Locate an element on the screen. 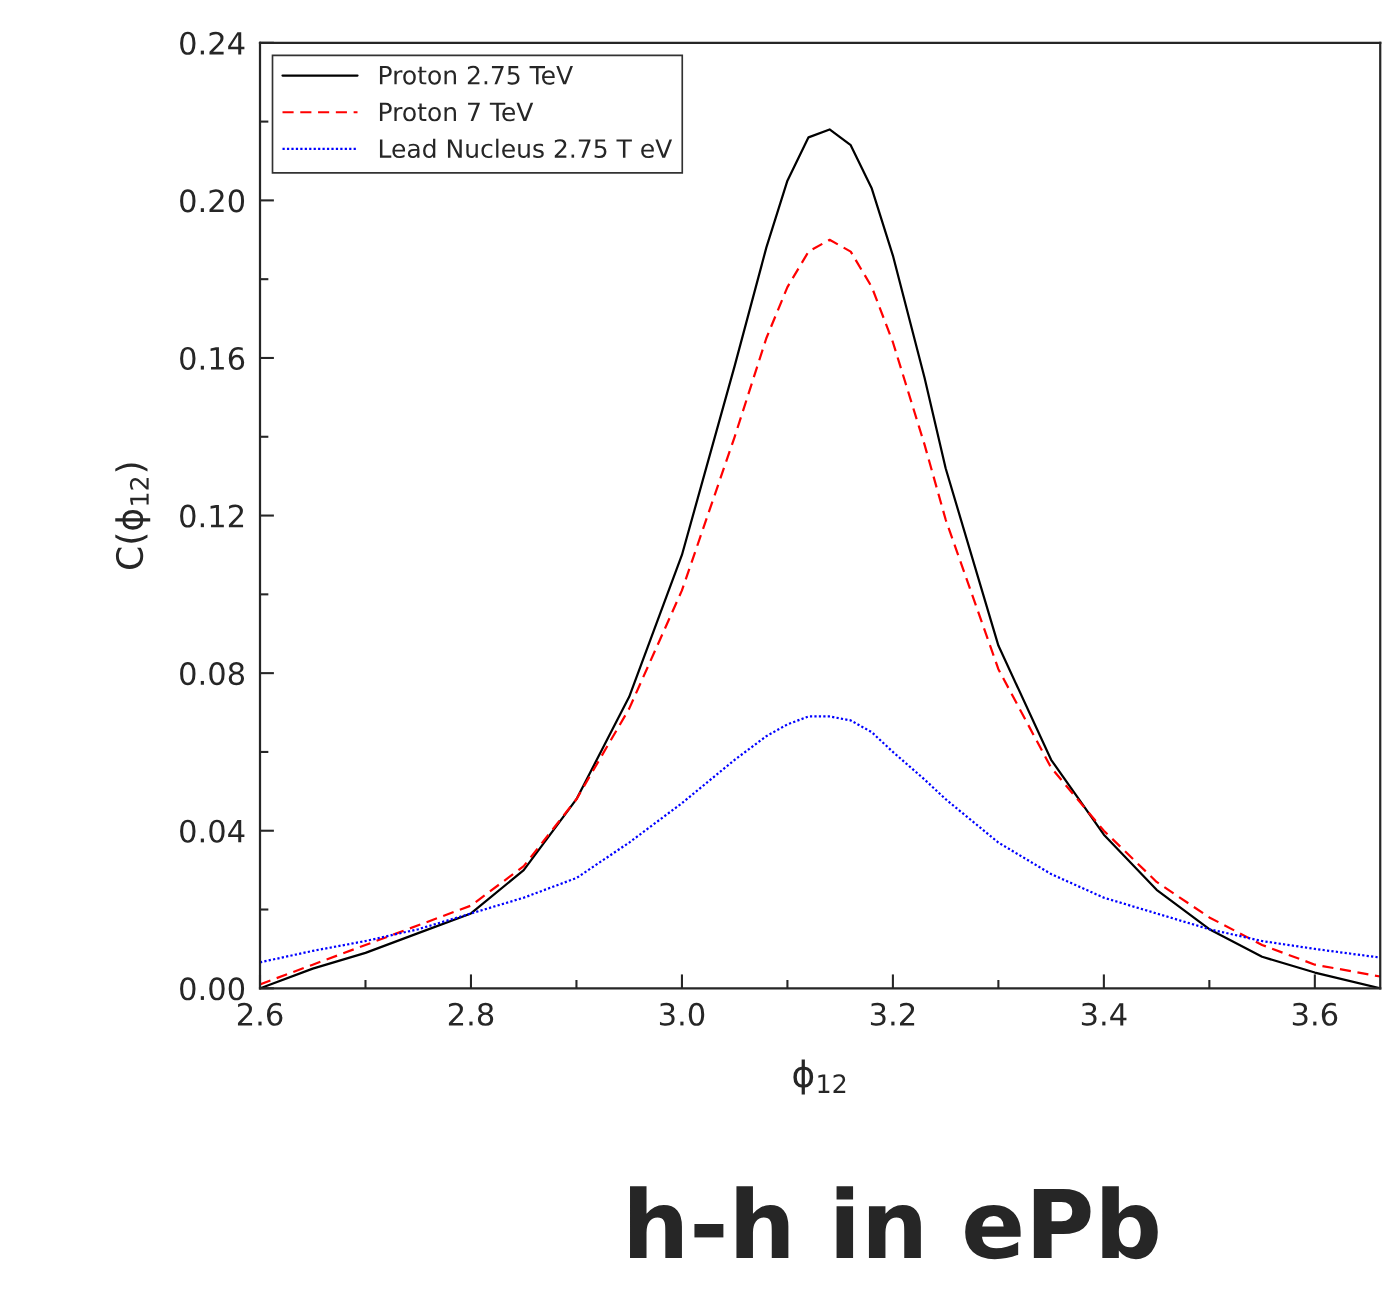 The width and height of the screenshot is (1383, 1297). x-tick-label: 3.4 is located at coordinates (1104, 1014).